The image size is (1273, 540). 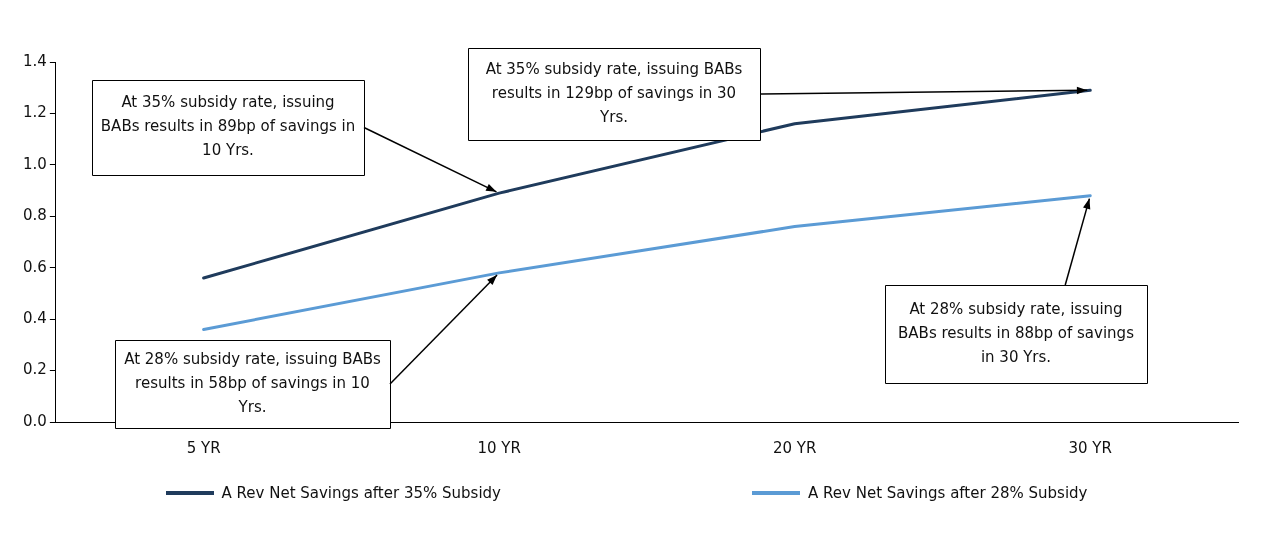 What do you see at coordinates (35, 266) in the screenshot?
I see `y-tick-label: 0.6` at bounding box center [35, 266].